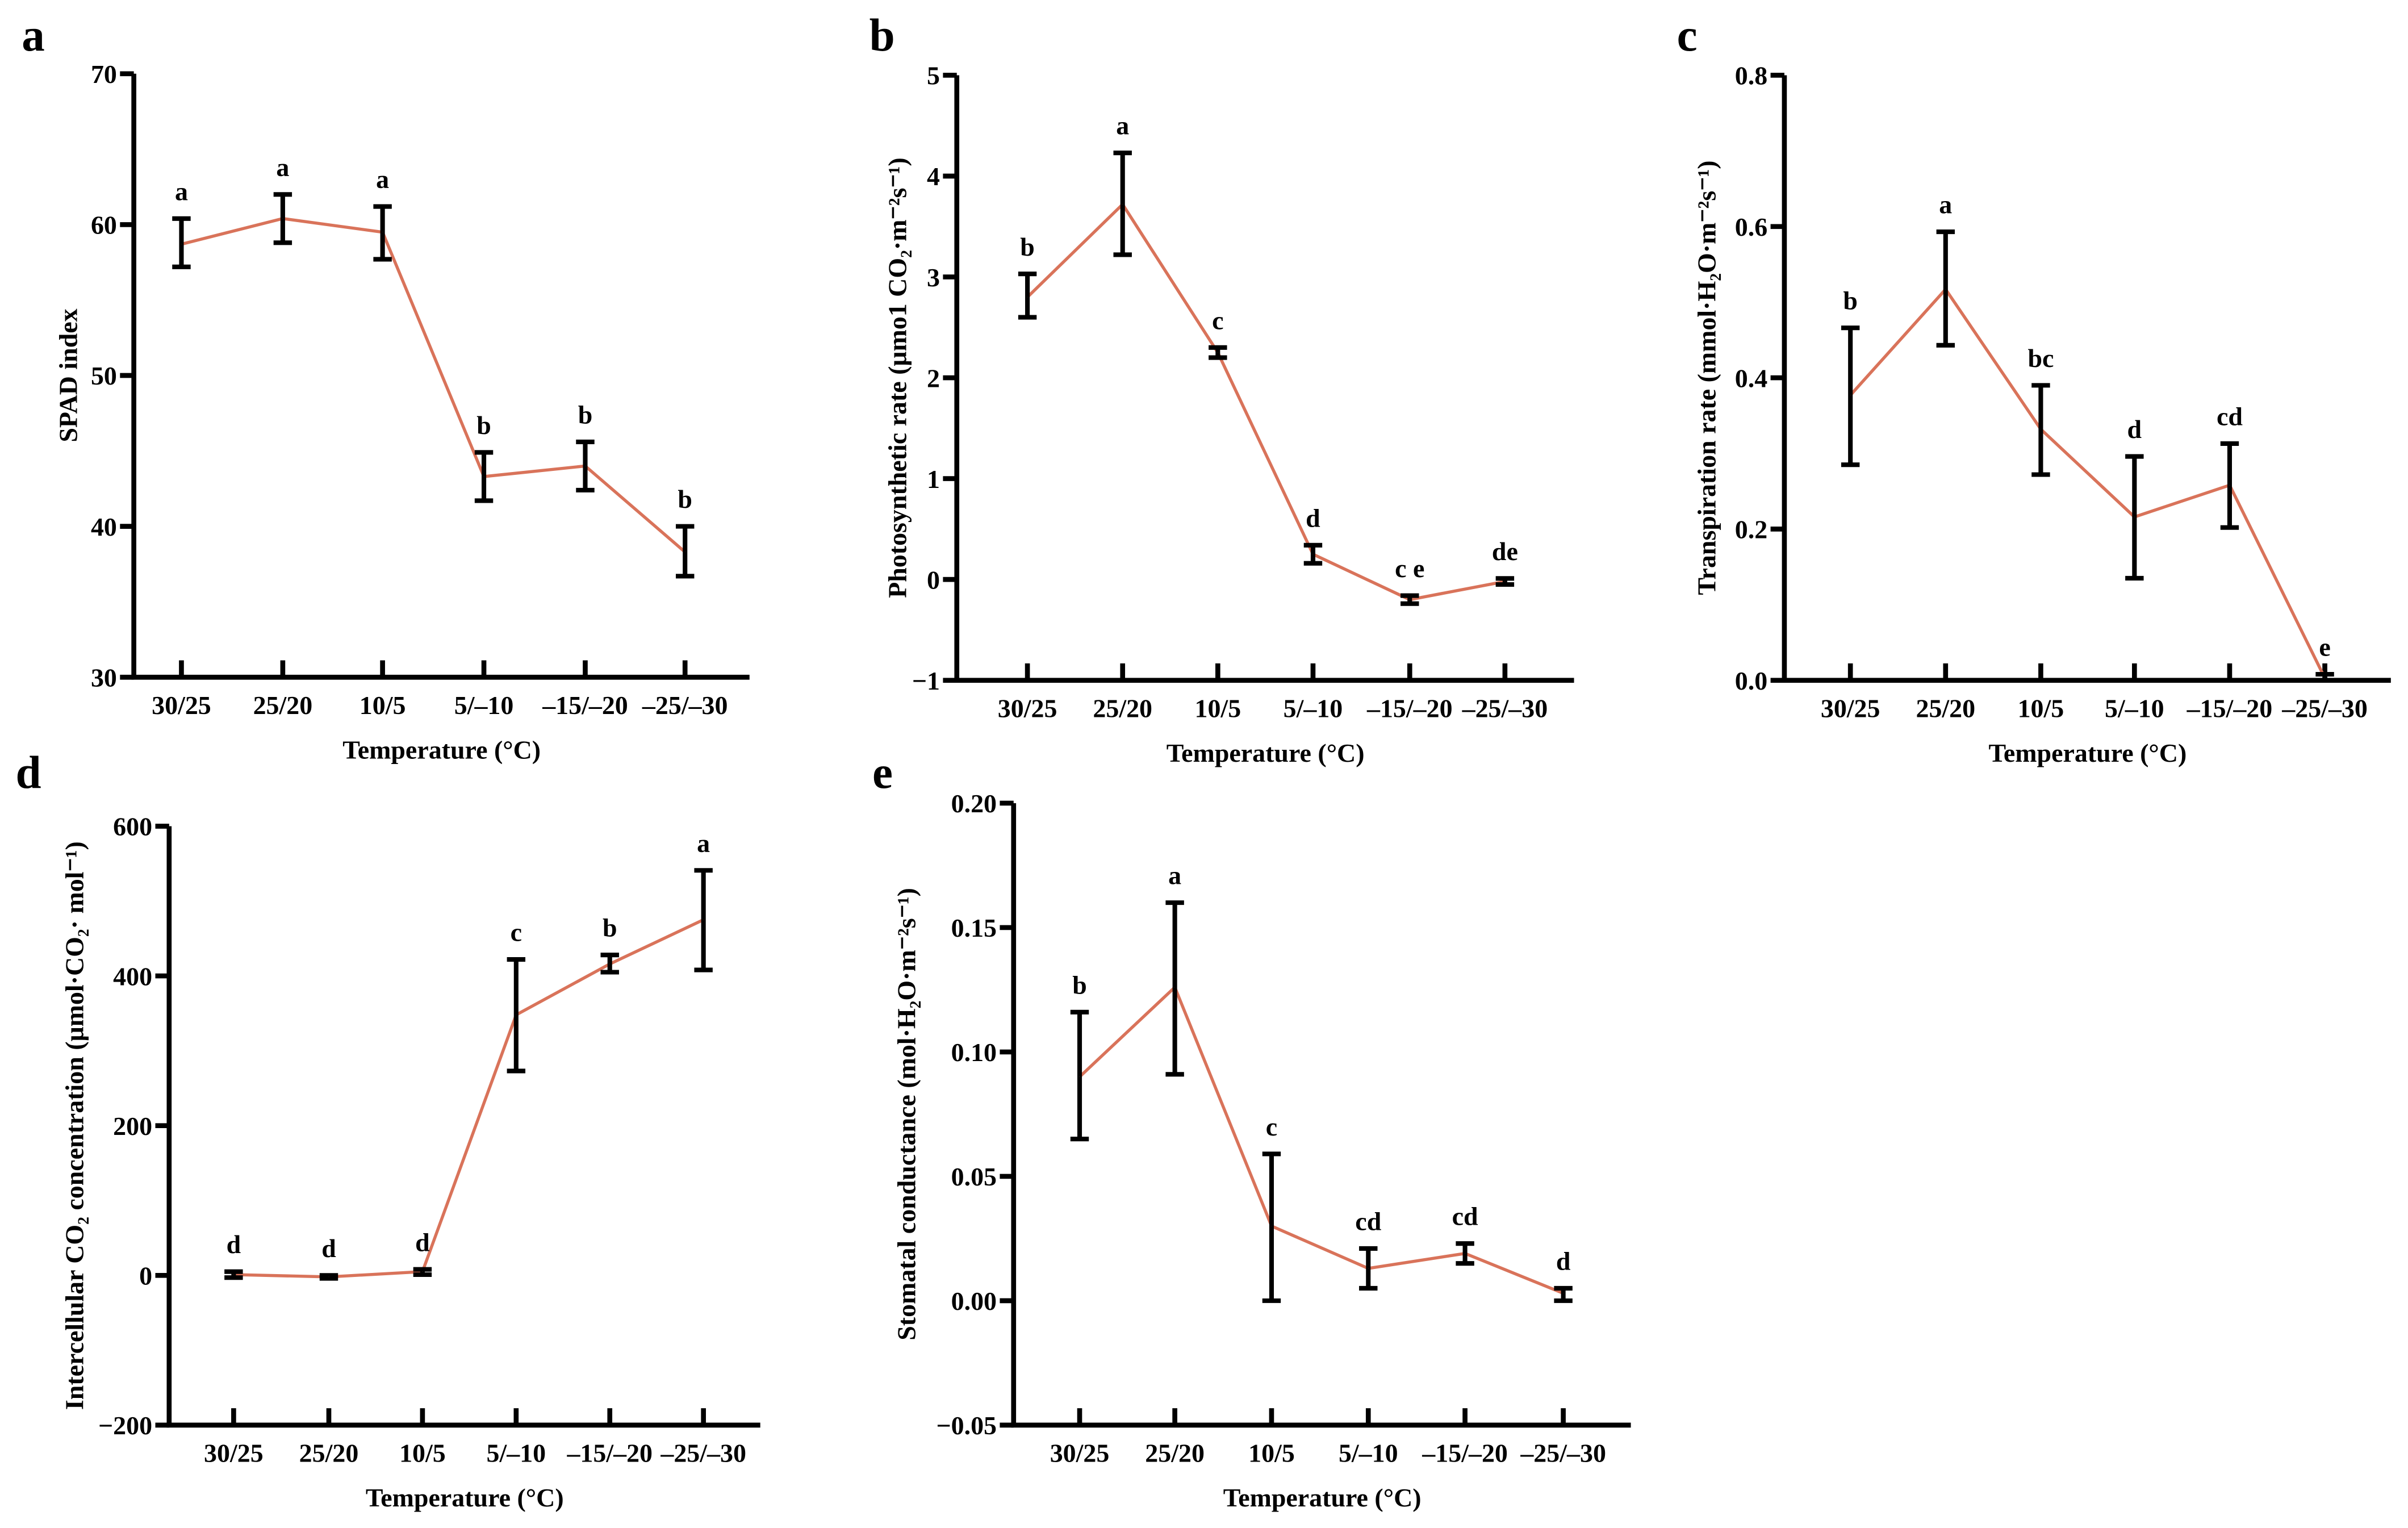 The width and height of the screenshot is (2408, 1528). I want to click on panel-letter: e, so click(882, 772).